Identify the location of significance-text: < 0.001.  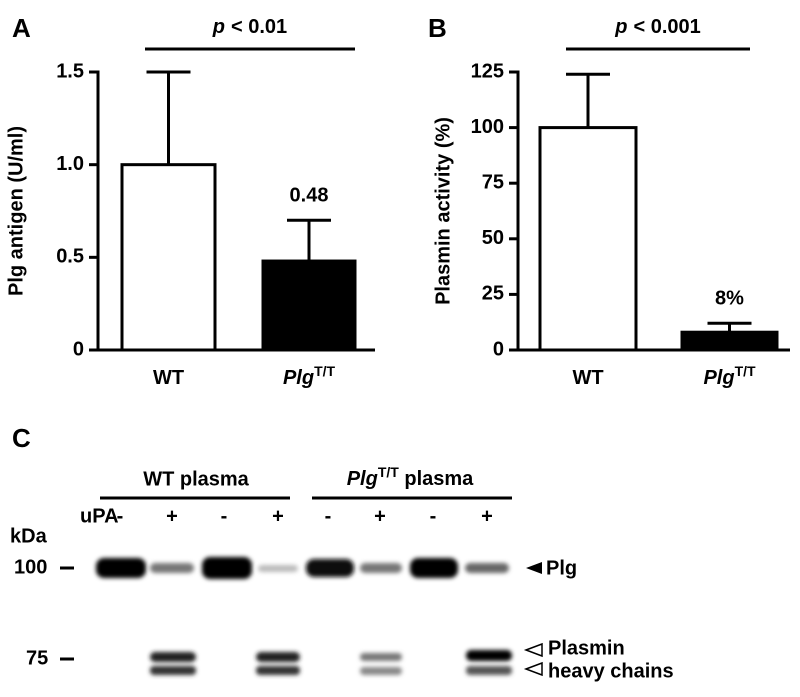
(666, 27).